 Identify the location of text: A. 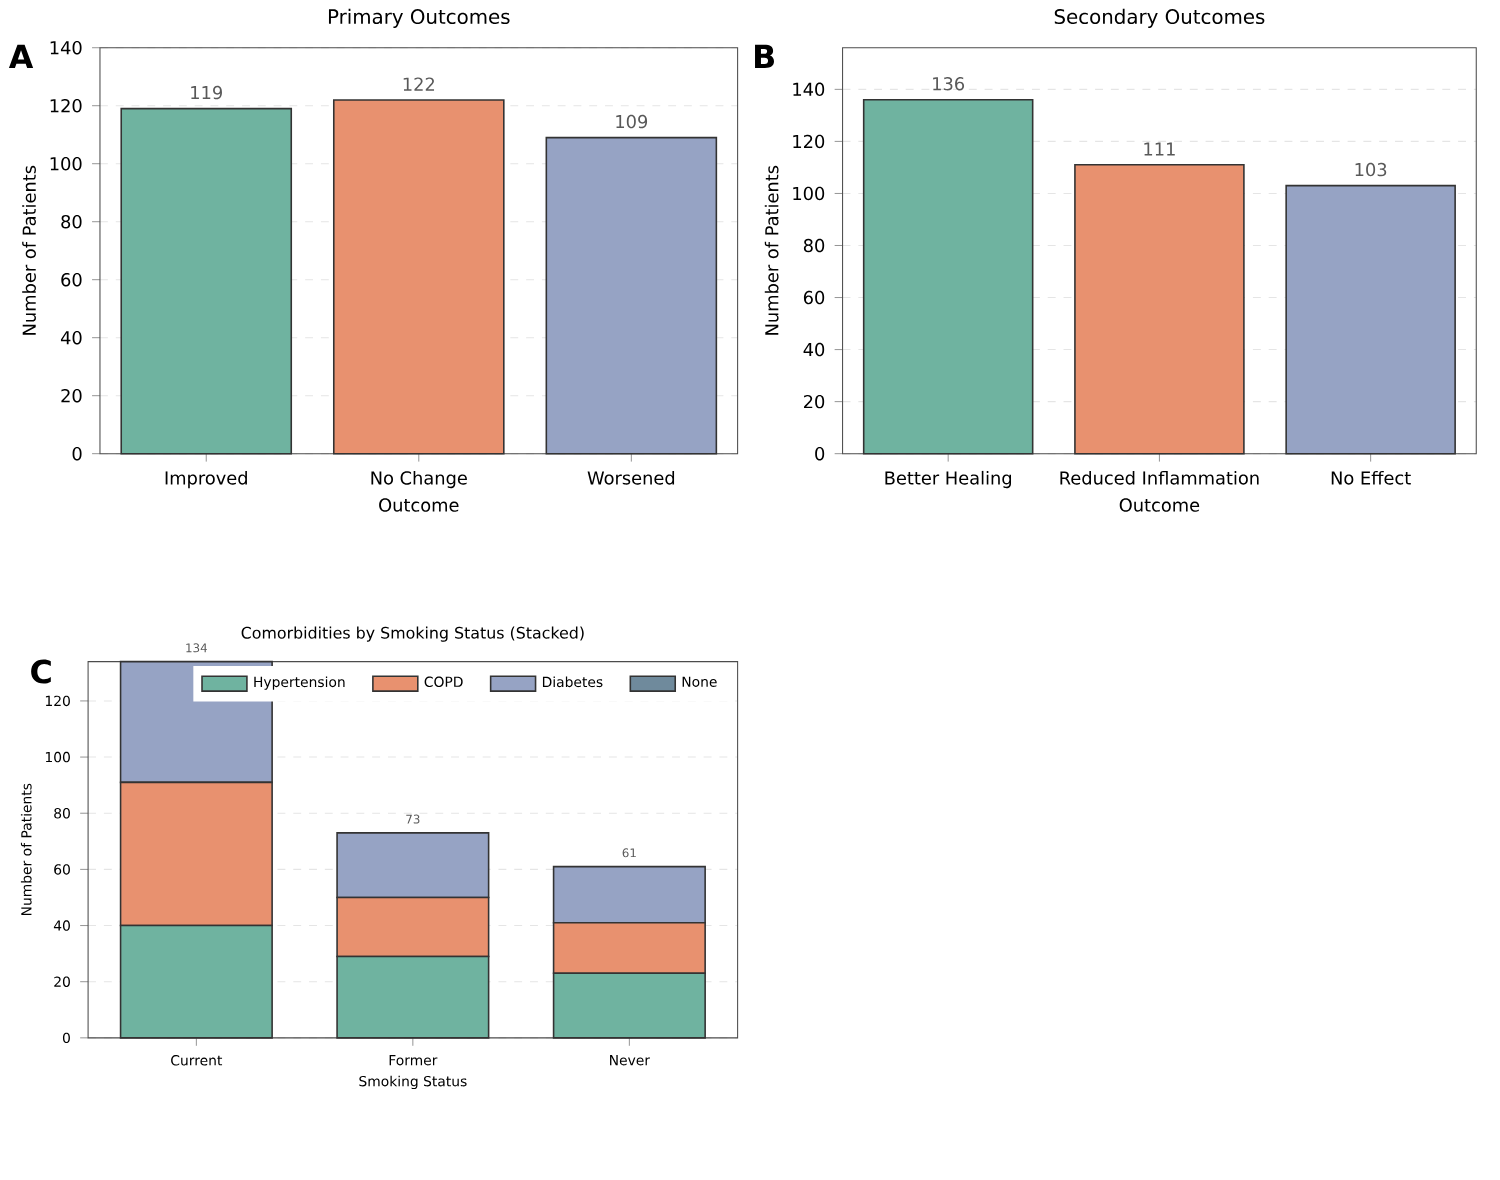
(21, 56).